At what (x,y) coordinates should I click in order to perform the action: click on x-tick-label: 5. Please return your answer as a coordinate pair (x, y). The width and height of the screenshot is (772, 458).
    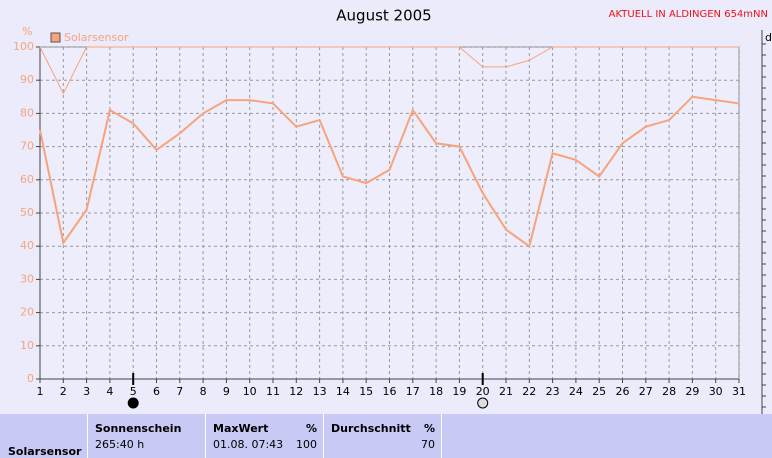
    Looking at the image, I should click on (133, 391).